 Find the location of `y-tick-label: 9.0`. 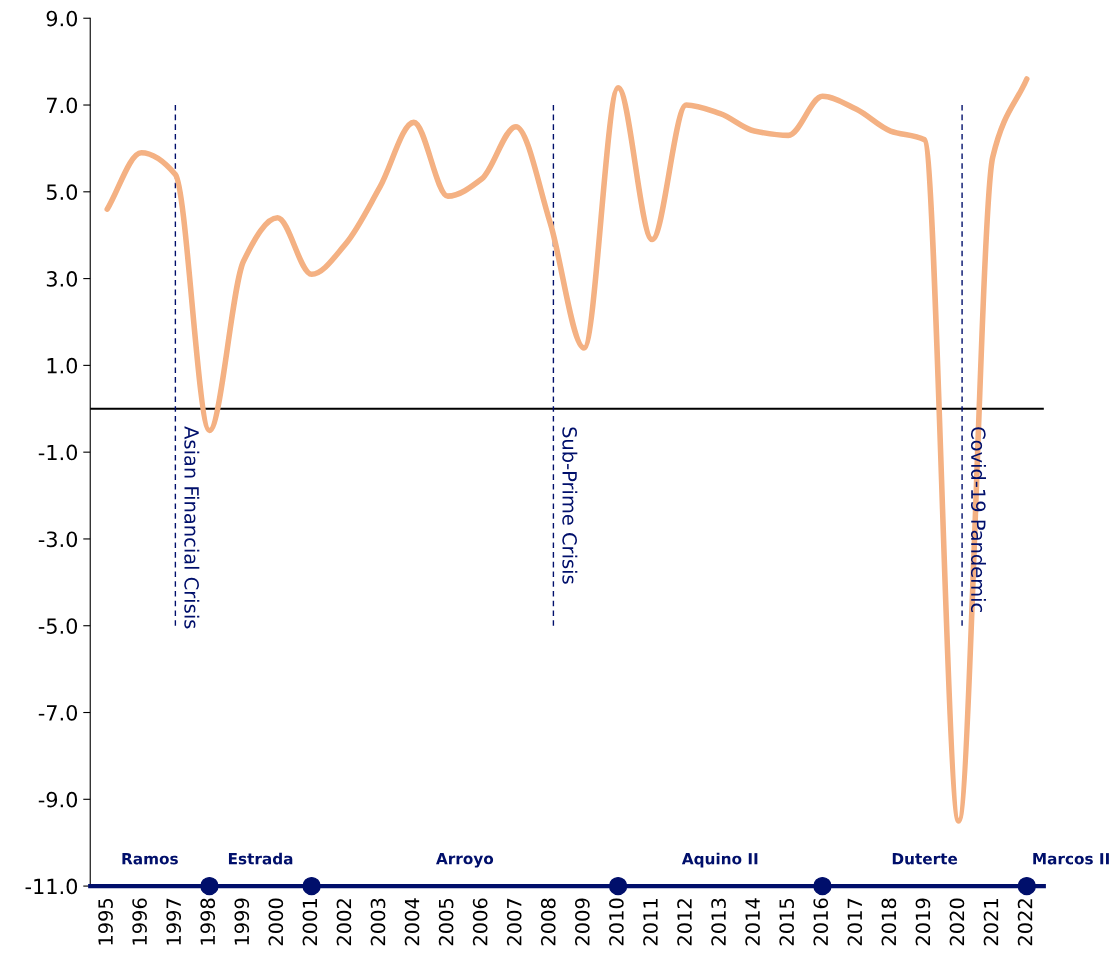

y-tick-label: 9.0 is located at coordinates (62, 18).